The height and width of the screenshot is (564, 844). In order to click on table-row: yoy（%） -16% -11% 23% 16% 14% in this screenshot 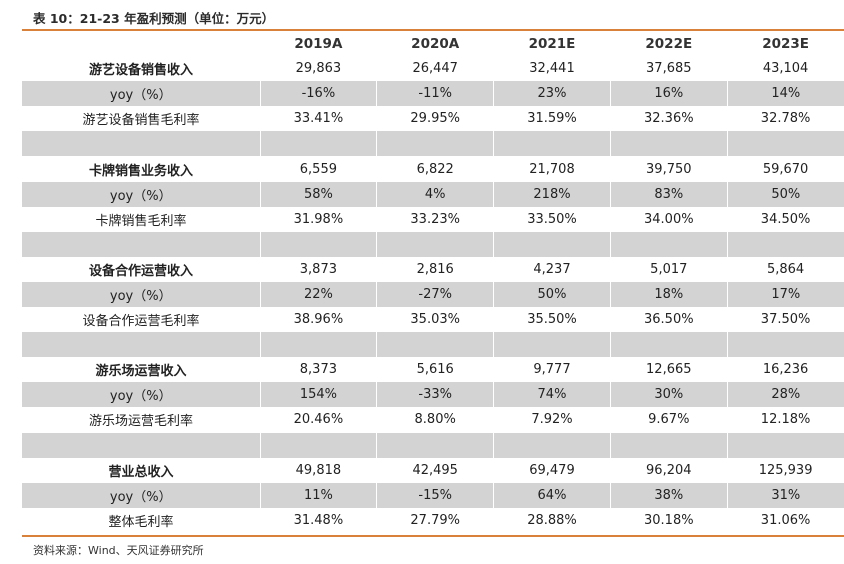, I will do `click(433, 94)`.